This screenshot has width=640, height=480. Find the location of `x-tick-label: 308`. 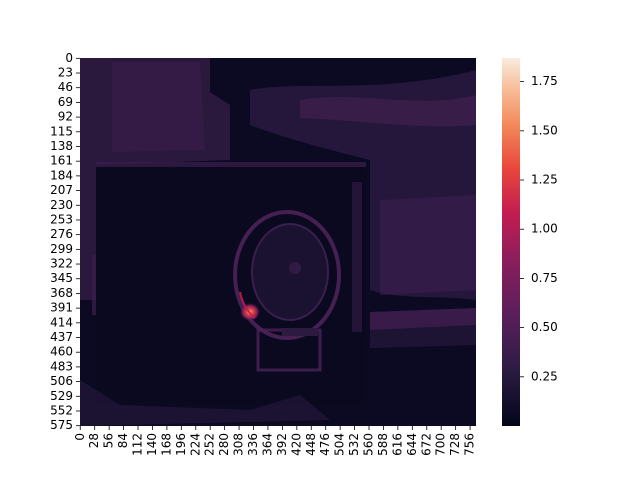

x-tick-label: 308 is located at coordinates (239, 444).